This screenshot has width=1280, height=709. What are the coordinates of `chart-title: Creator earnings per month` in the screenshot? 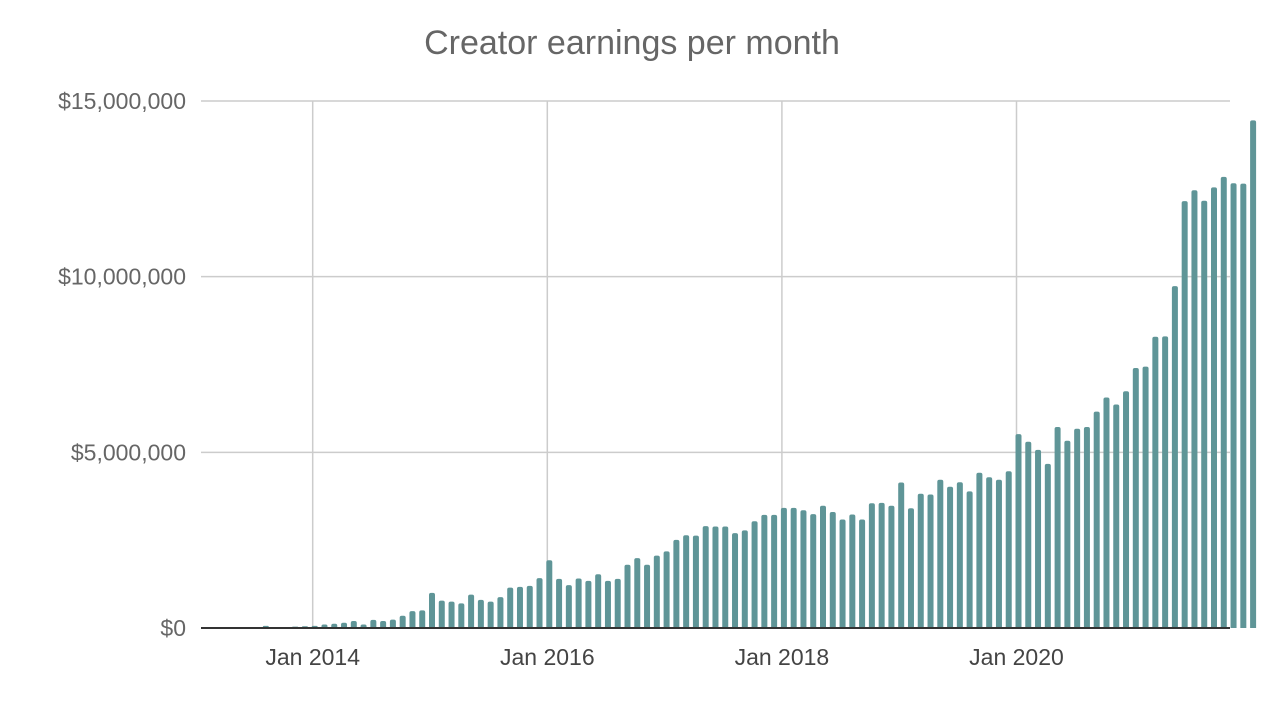 It's located at (632, 43).